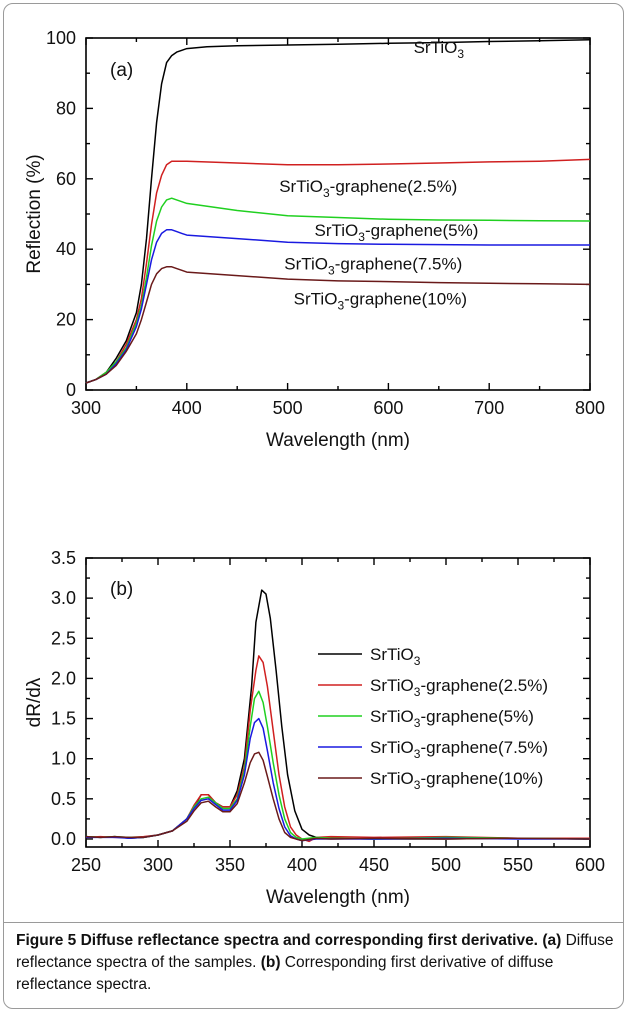 This screenshot has height=1014, width=629. What do you see at coordinates (63, 759) in the screenshot?
I see `y-tick-label: 1.0` at bounding box center [63, 759].